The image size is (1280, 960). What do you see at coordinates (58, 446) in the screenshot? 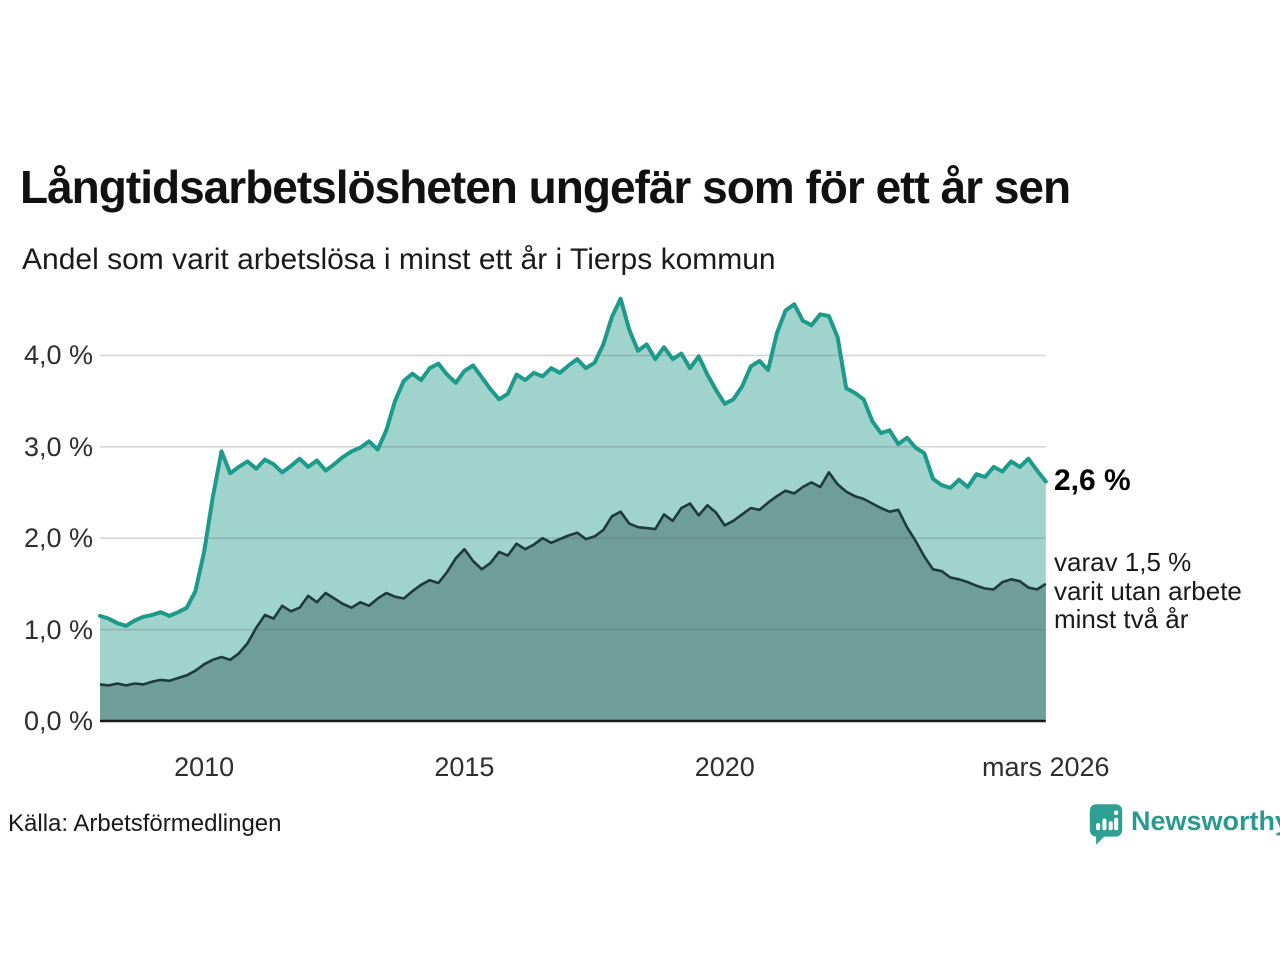
I see `y-axis-tick-label: 3,0 %` at bounding box center [58, 446].